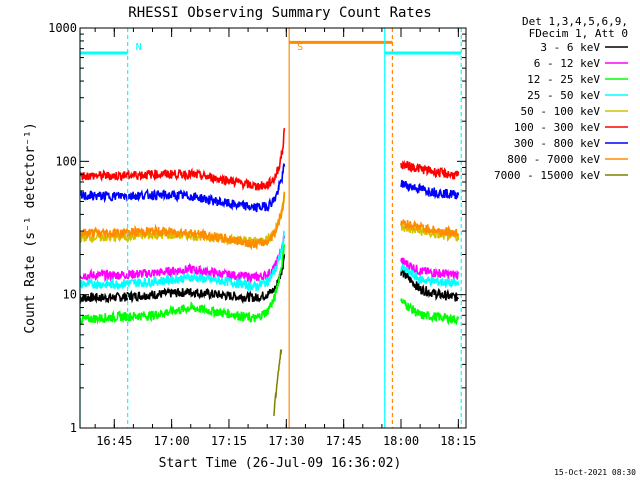  I want to click on x-tick-label: 16:45, so click(114, 441).